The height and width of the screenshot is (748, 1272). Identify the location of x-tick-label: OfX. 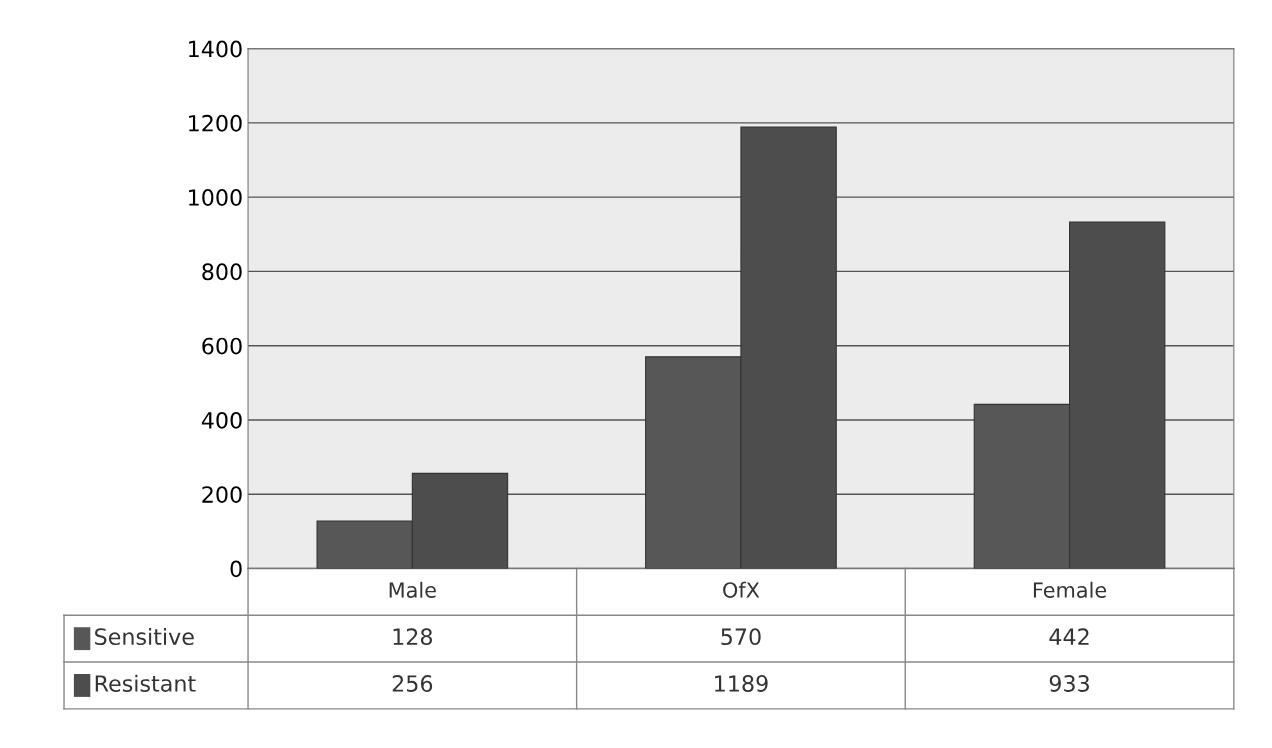
(741, 589).